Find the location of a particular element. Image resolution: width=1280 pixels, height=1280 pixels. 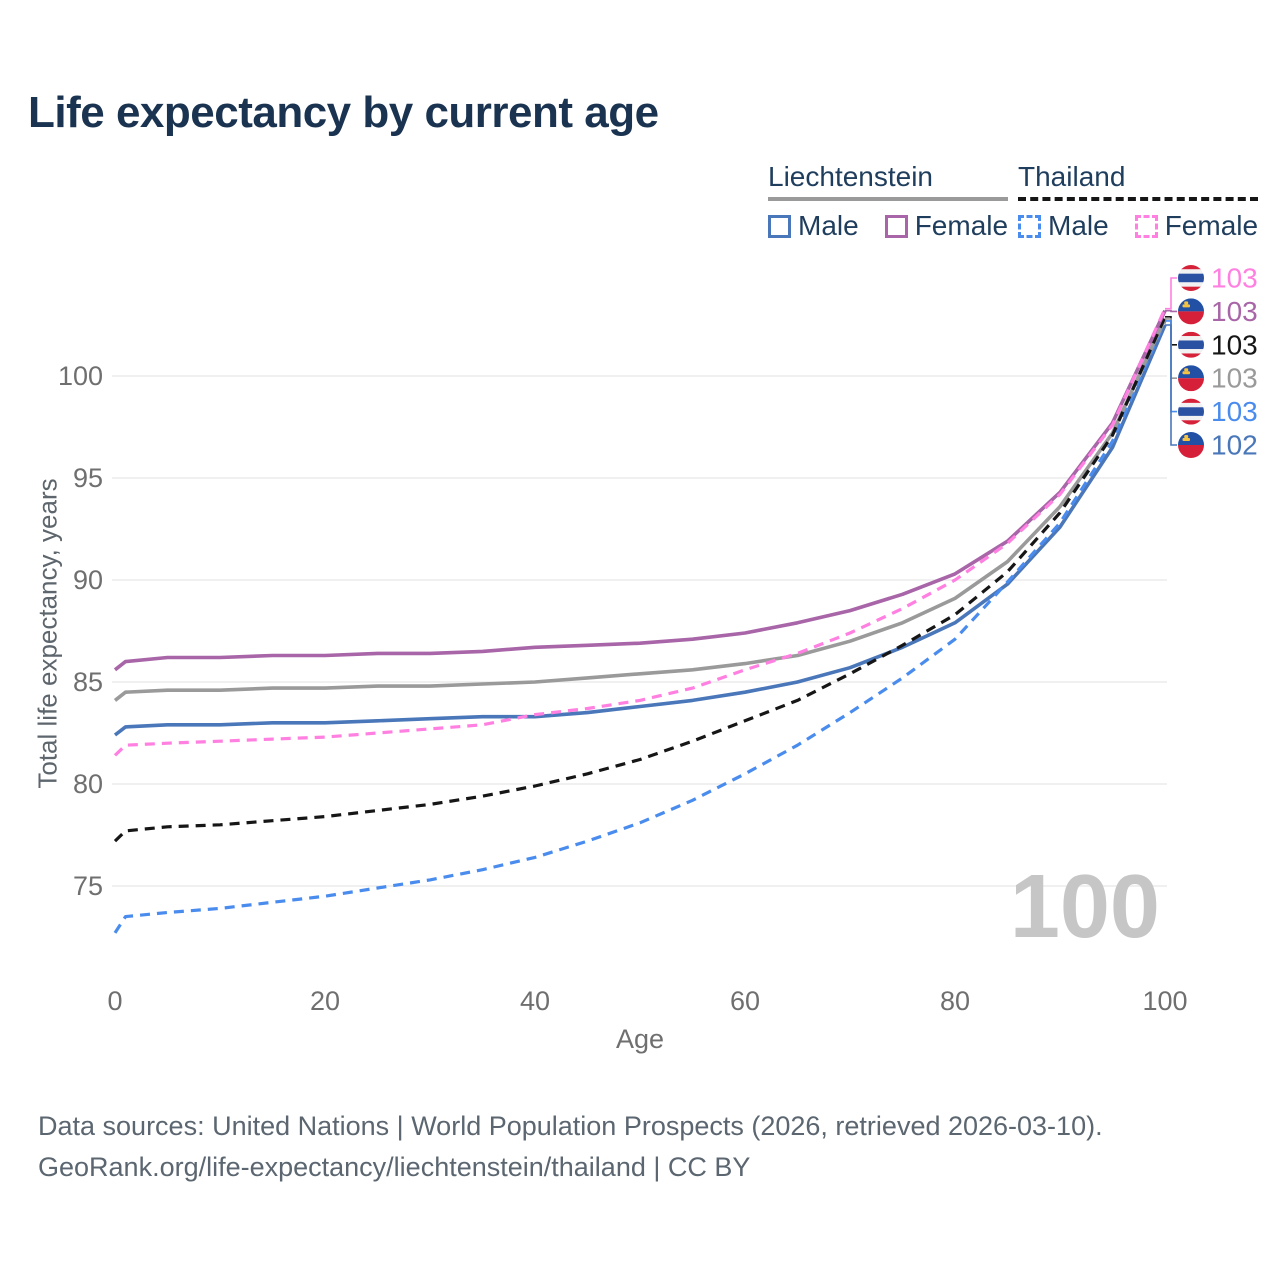

end-value-label-liechtenstein-all: 103 is located at coordinates (1234, 378).